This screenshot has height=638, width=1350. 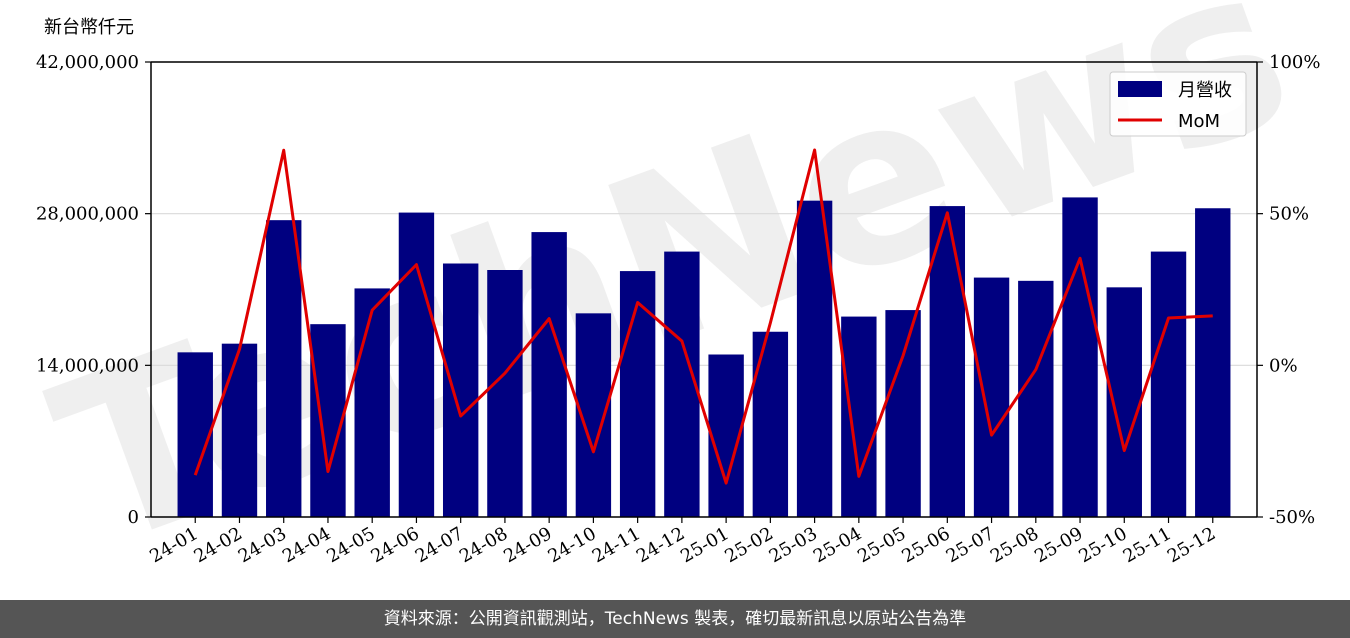 What do you see at coordinates (1283, 365) in the screenshot?
I see `right-tick-label: 0%` at bounding box center [1283, 365].